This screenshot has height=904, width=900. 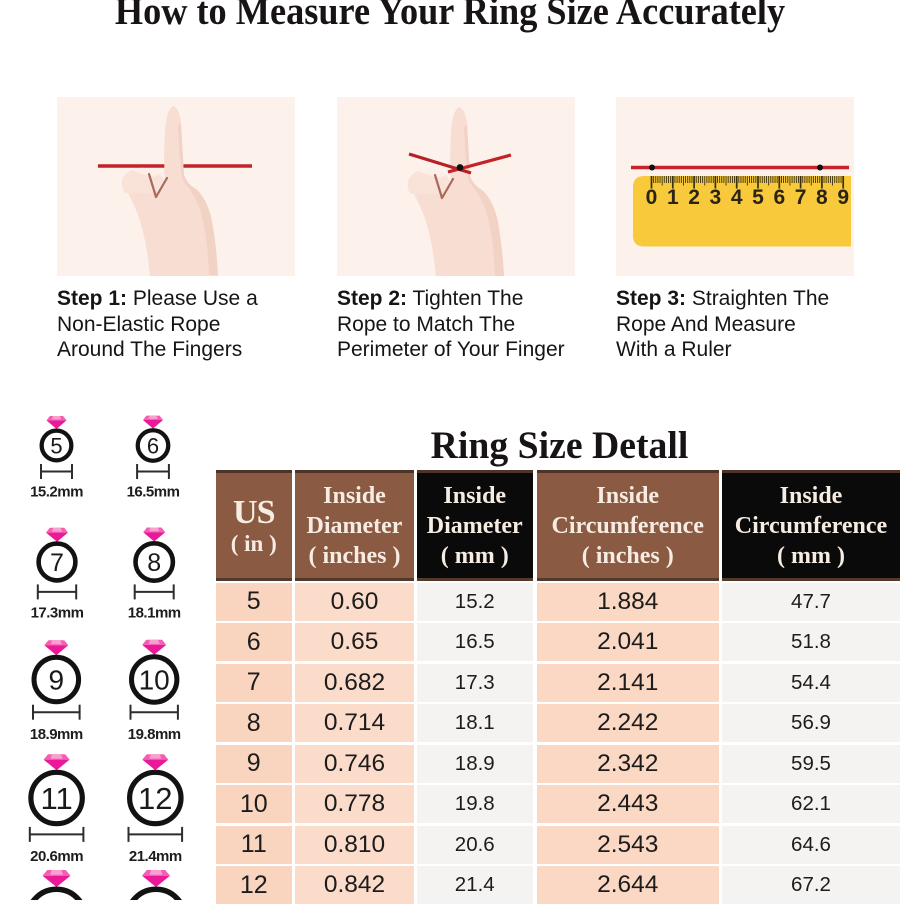 I want to click on svg-text: 10, so click(x=154, y=679).